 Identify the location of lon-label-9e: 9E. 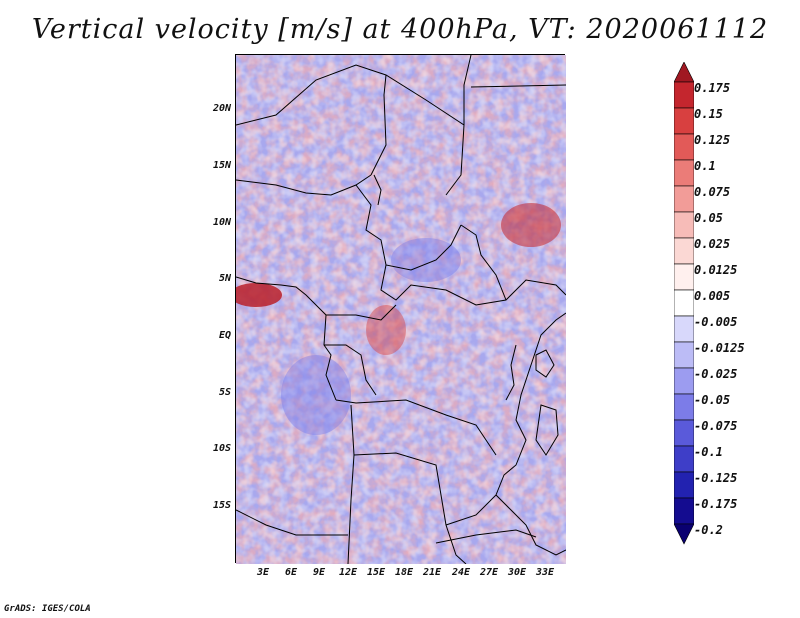
(319, 572).